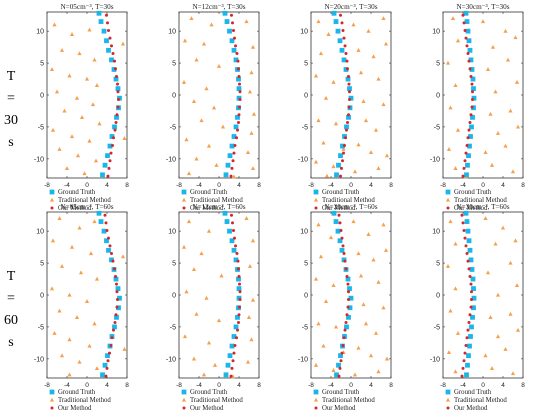  Describe the element at coordinates (216, 400) in the screenshot. I see `legend-label: Traditional Method` at that location.